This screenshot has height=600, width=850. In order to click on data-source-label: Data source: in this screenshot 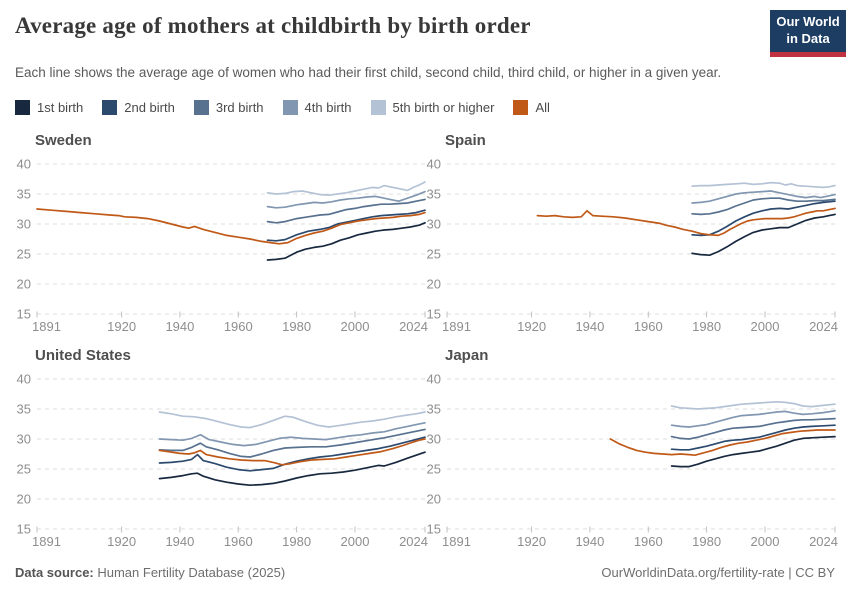, I will do `click(54, 572)`.